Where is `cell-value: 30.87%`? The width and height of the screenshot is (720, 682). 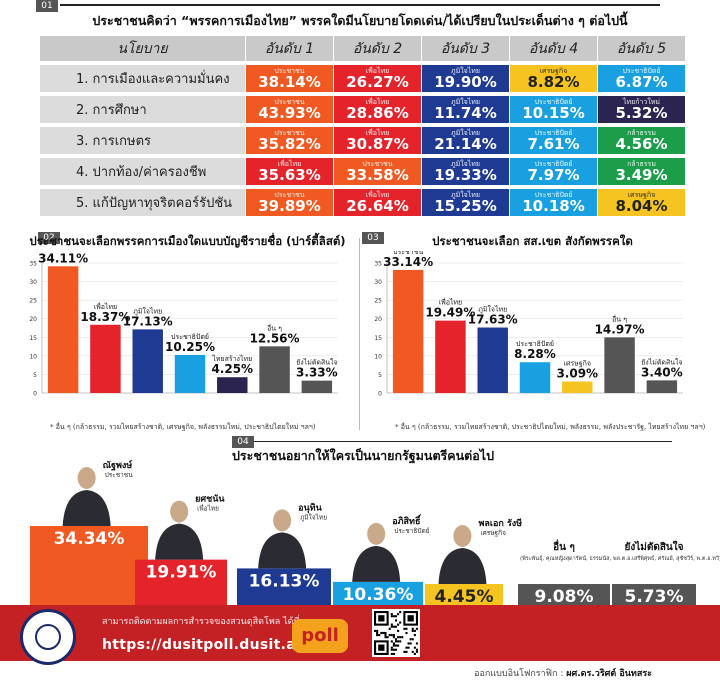 cell-value: 30.87% is located at coordinates (377, 144).